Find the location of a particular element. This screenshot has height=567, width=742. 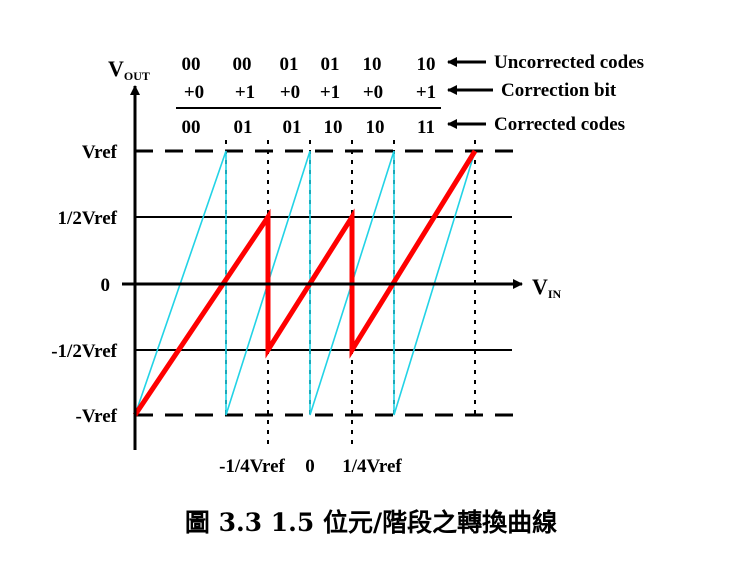

x-axis-label: VIN is located at coordinates (547, 287).